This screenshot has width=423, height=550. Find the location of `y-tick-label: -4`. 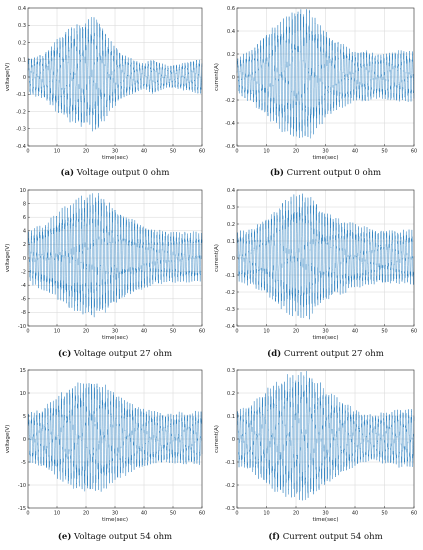

y-tick-label: -4 is located at coordinates (23, 286).